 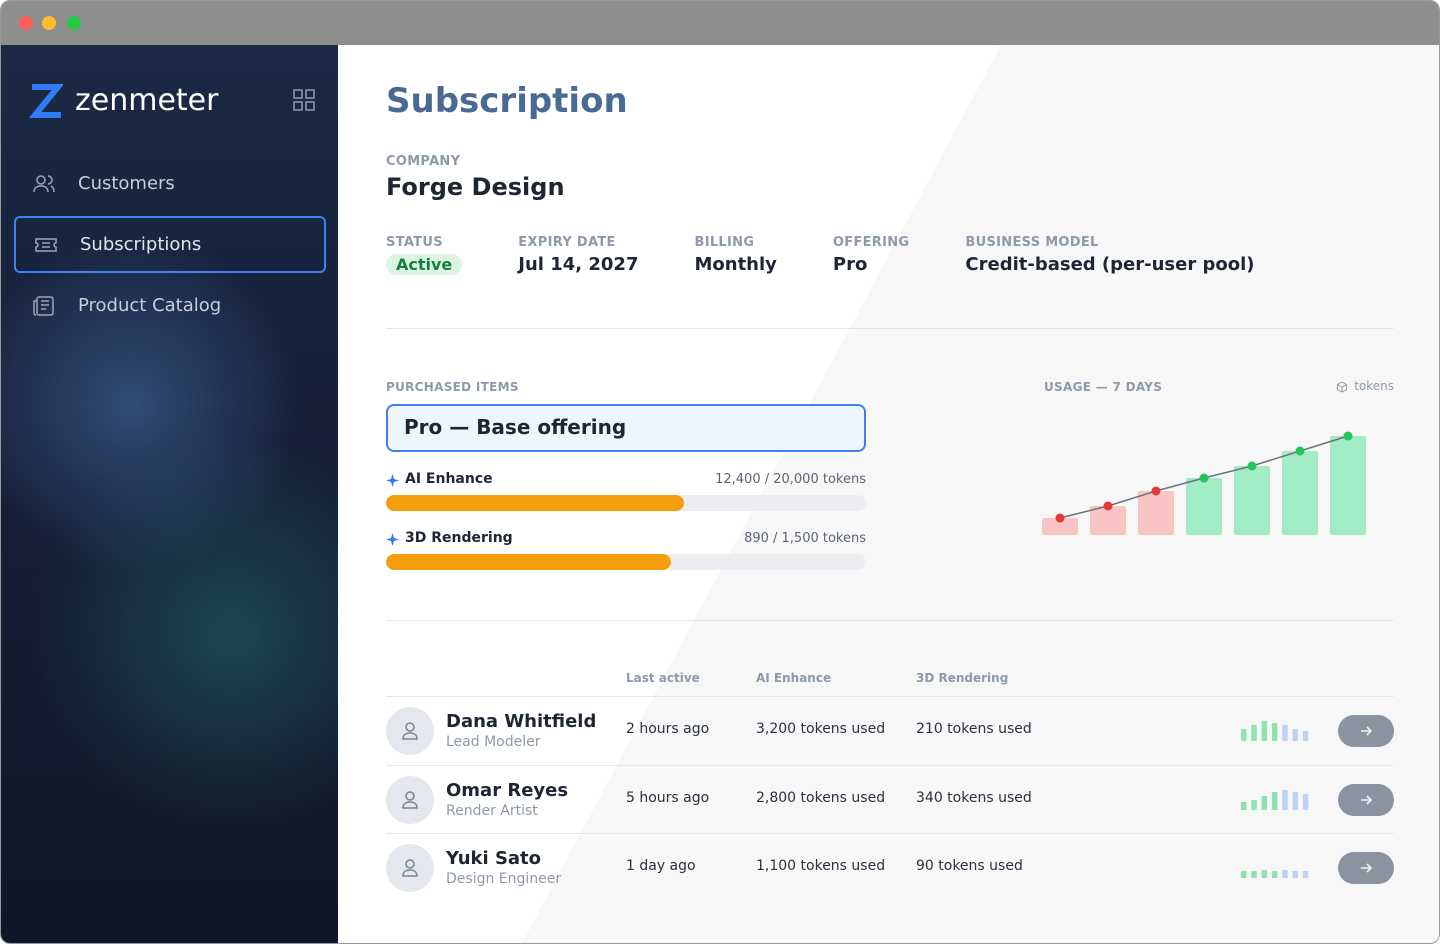 I want to click on progress-fill, so click(x=535, y=503).